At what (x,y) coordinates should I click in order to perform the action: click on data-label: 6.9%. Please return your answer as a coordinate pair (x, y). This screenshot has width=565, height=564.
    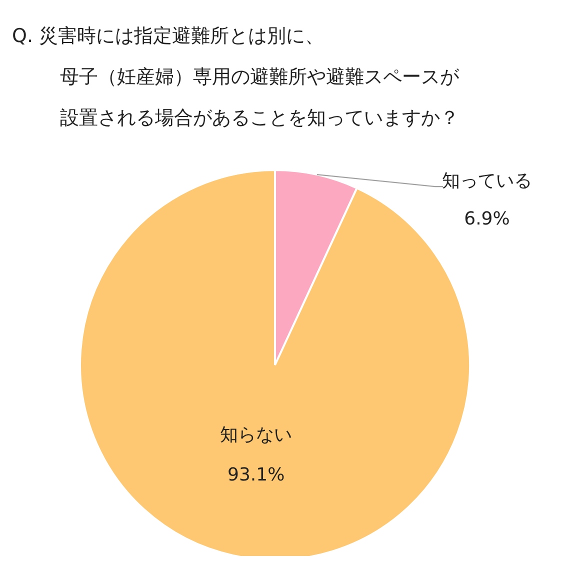
    Looking at the image, I should click on (487, 219).